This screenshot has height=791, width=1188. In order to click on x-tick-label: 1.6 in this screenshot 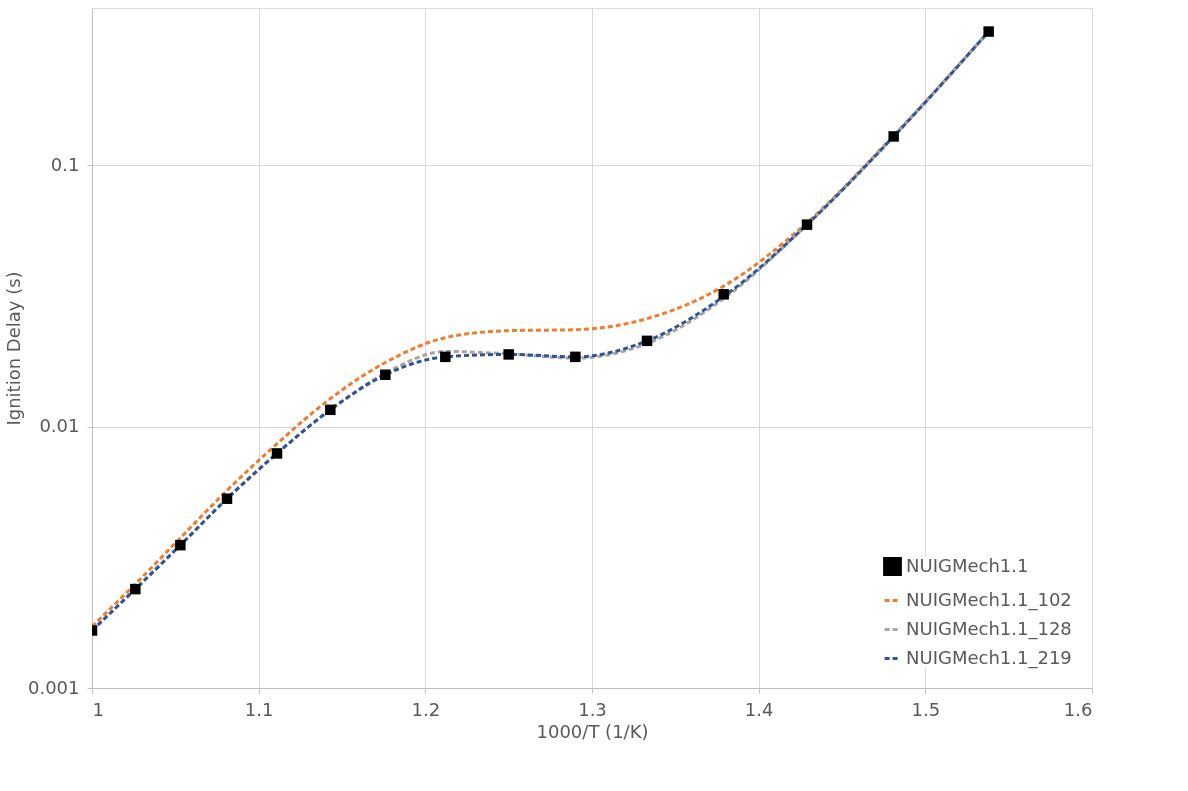, I will do `click(1078, 709)`.